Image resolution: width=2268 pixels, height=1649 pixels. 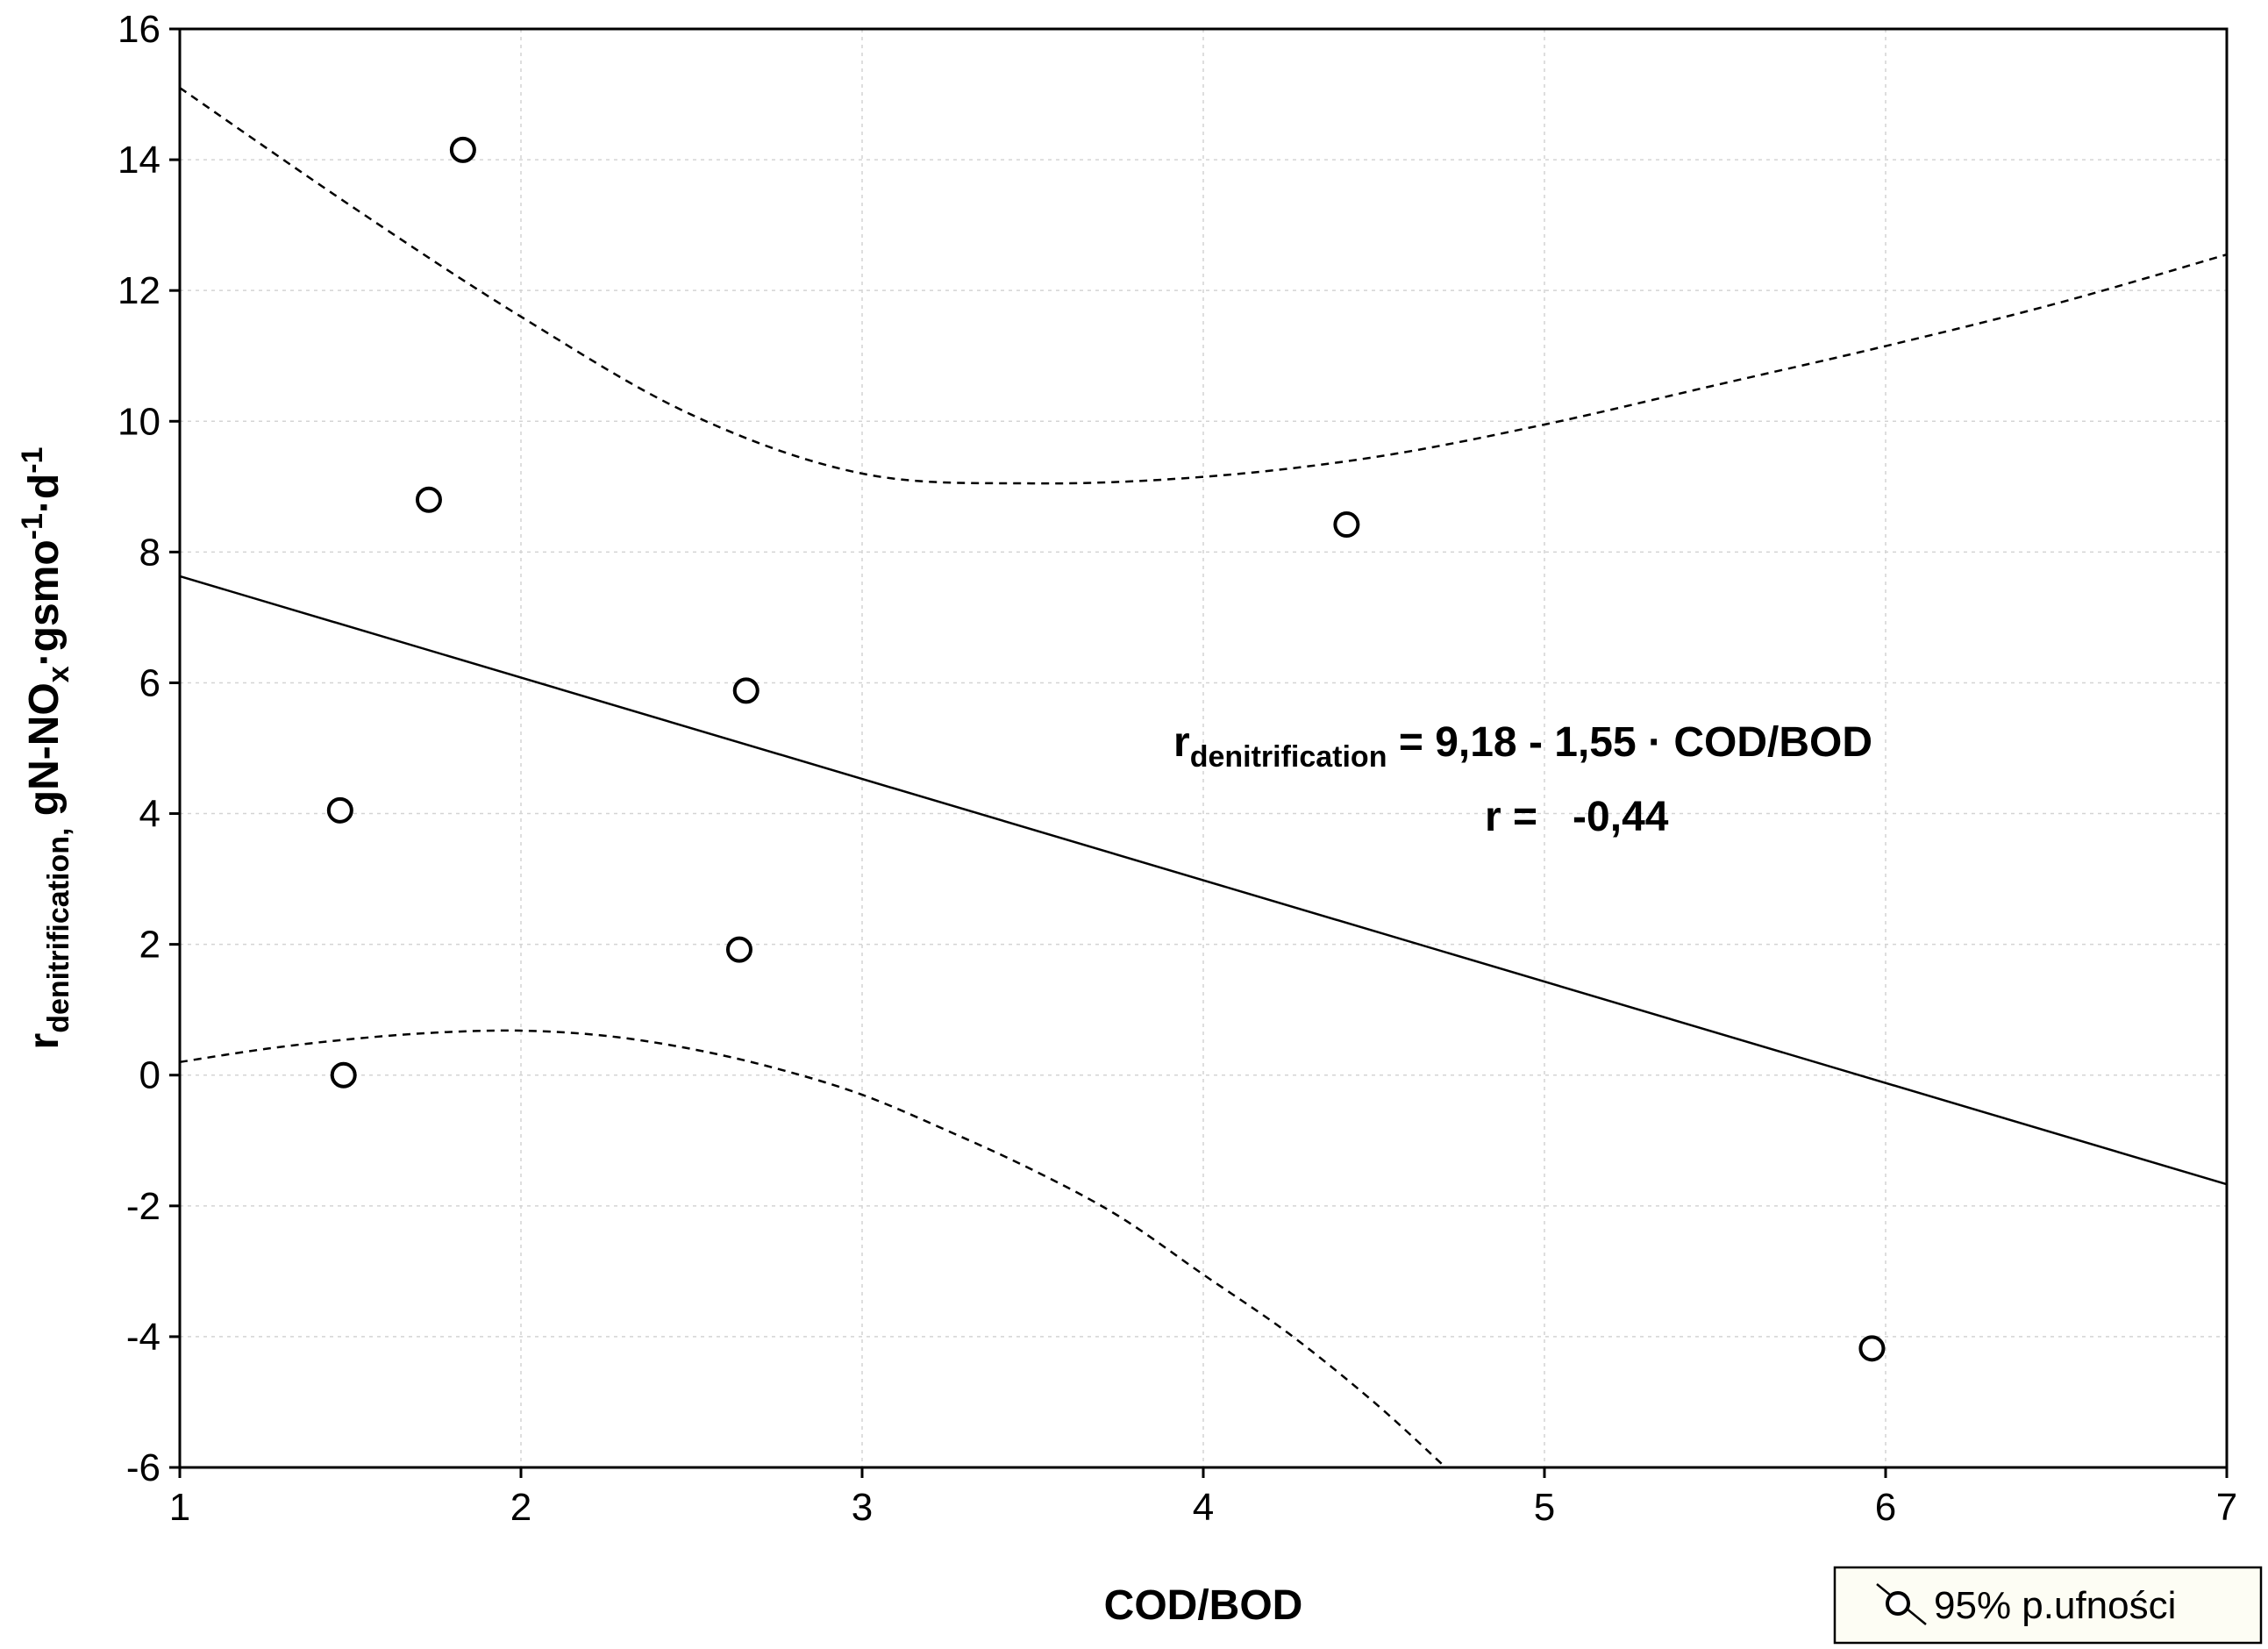 I want to click on y-axis-title-unit-b-sup: -1, so click(x=32, y=526).